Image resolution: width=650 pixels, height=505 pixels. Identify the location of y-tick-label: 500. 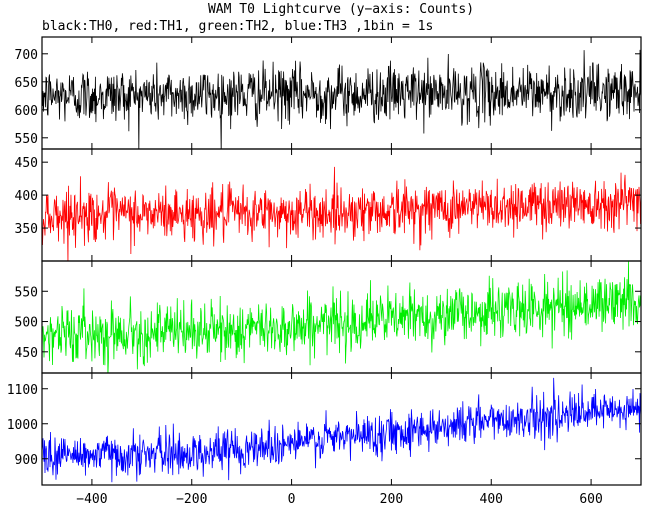
(26, 323).